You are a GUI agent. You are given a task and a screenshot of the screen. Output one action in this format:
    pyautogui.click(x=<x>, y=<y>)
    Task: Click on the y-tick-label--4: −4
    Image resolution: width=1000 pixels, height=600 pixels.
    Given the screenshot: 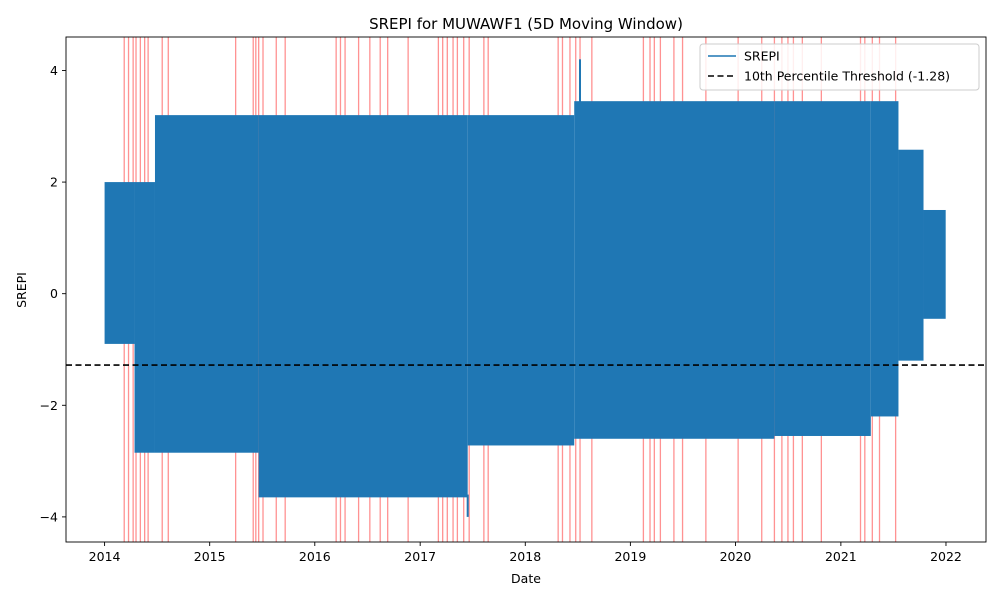 What is the action you would take?
    pyautogui.click(x=49, y=516)
    